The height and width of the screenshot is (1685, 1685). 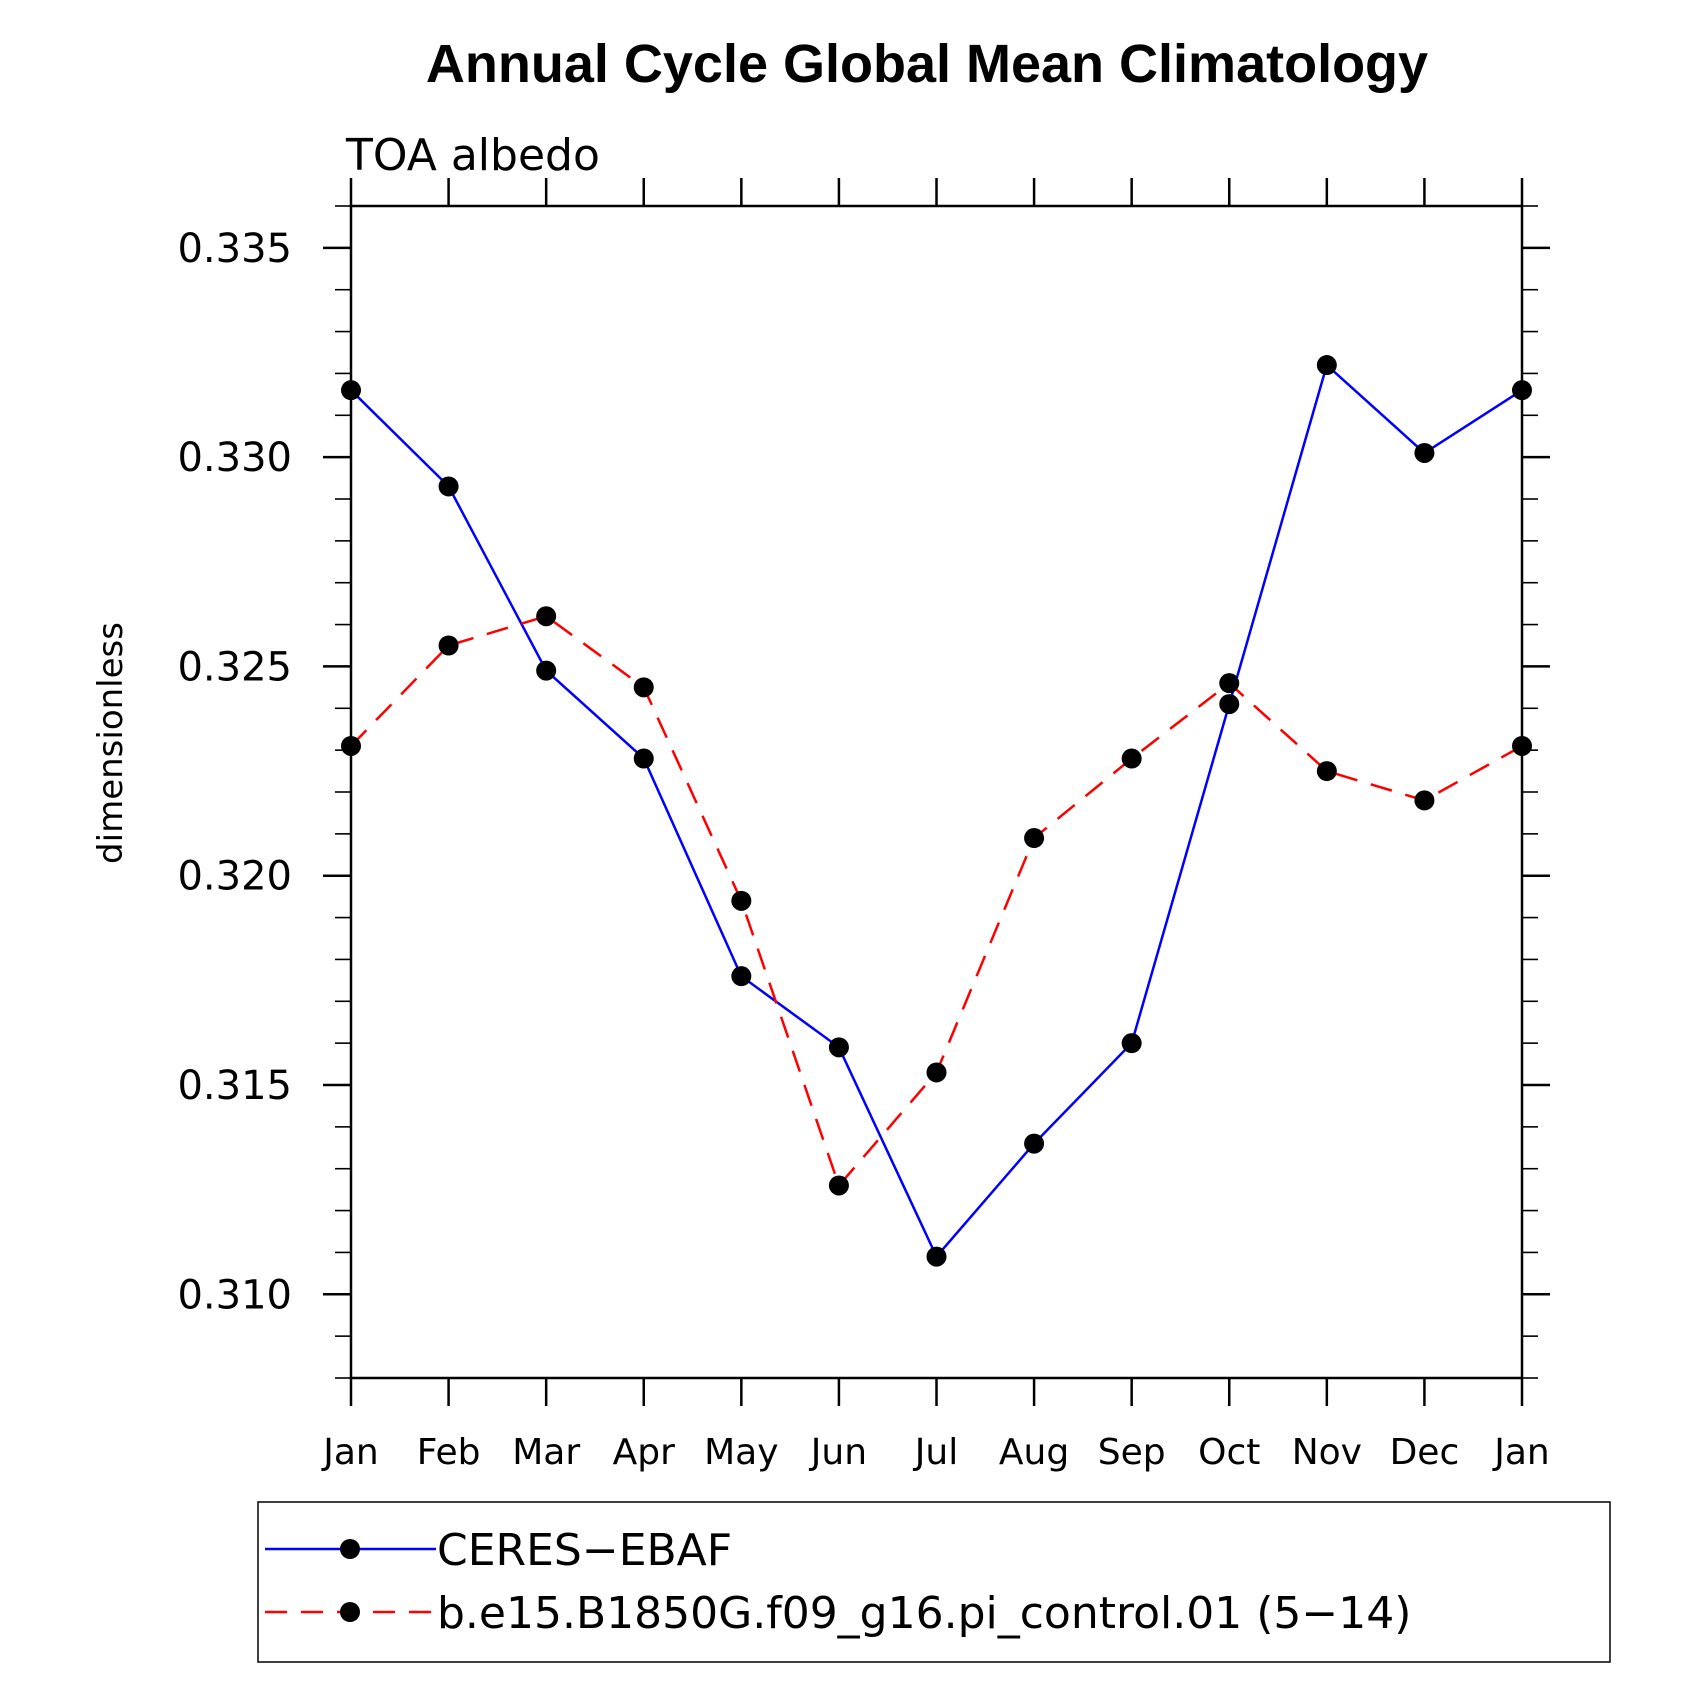 I want to click on y-axis-label: dimensionless, so click(x=111, y=743).